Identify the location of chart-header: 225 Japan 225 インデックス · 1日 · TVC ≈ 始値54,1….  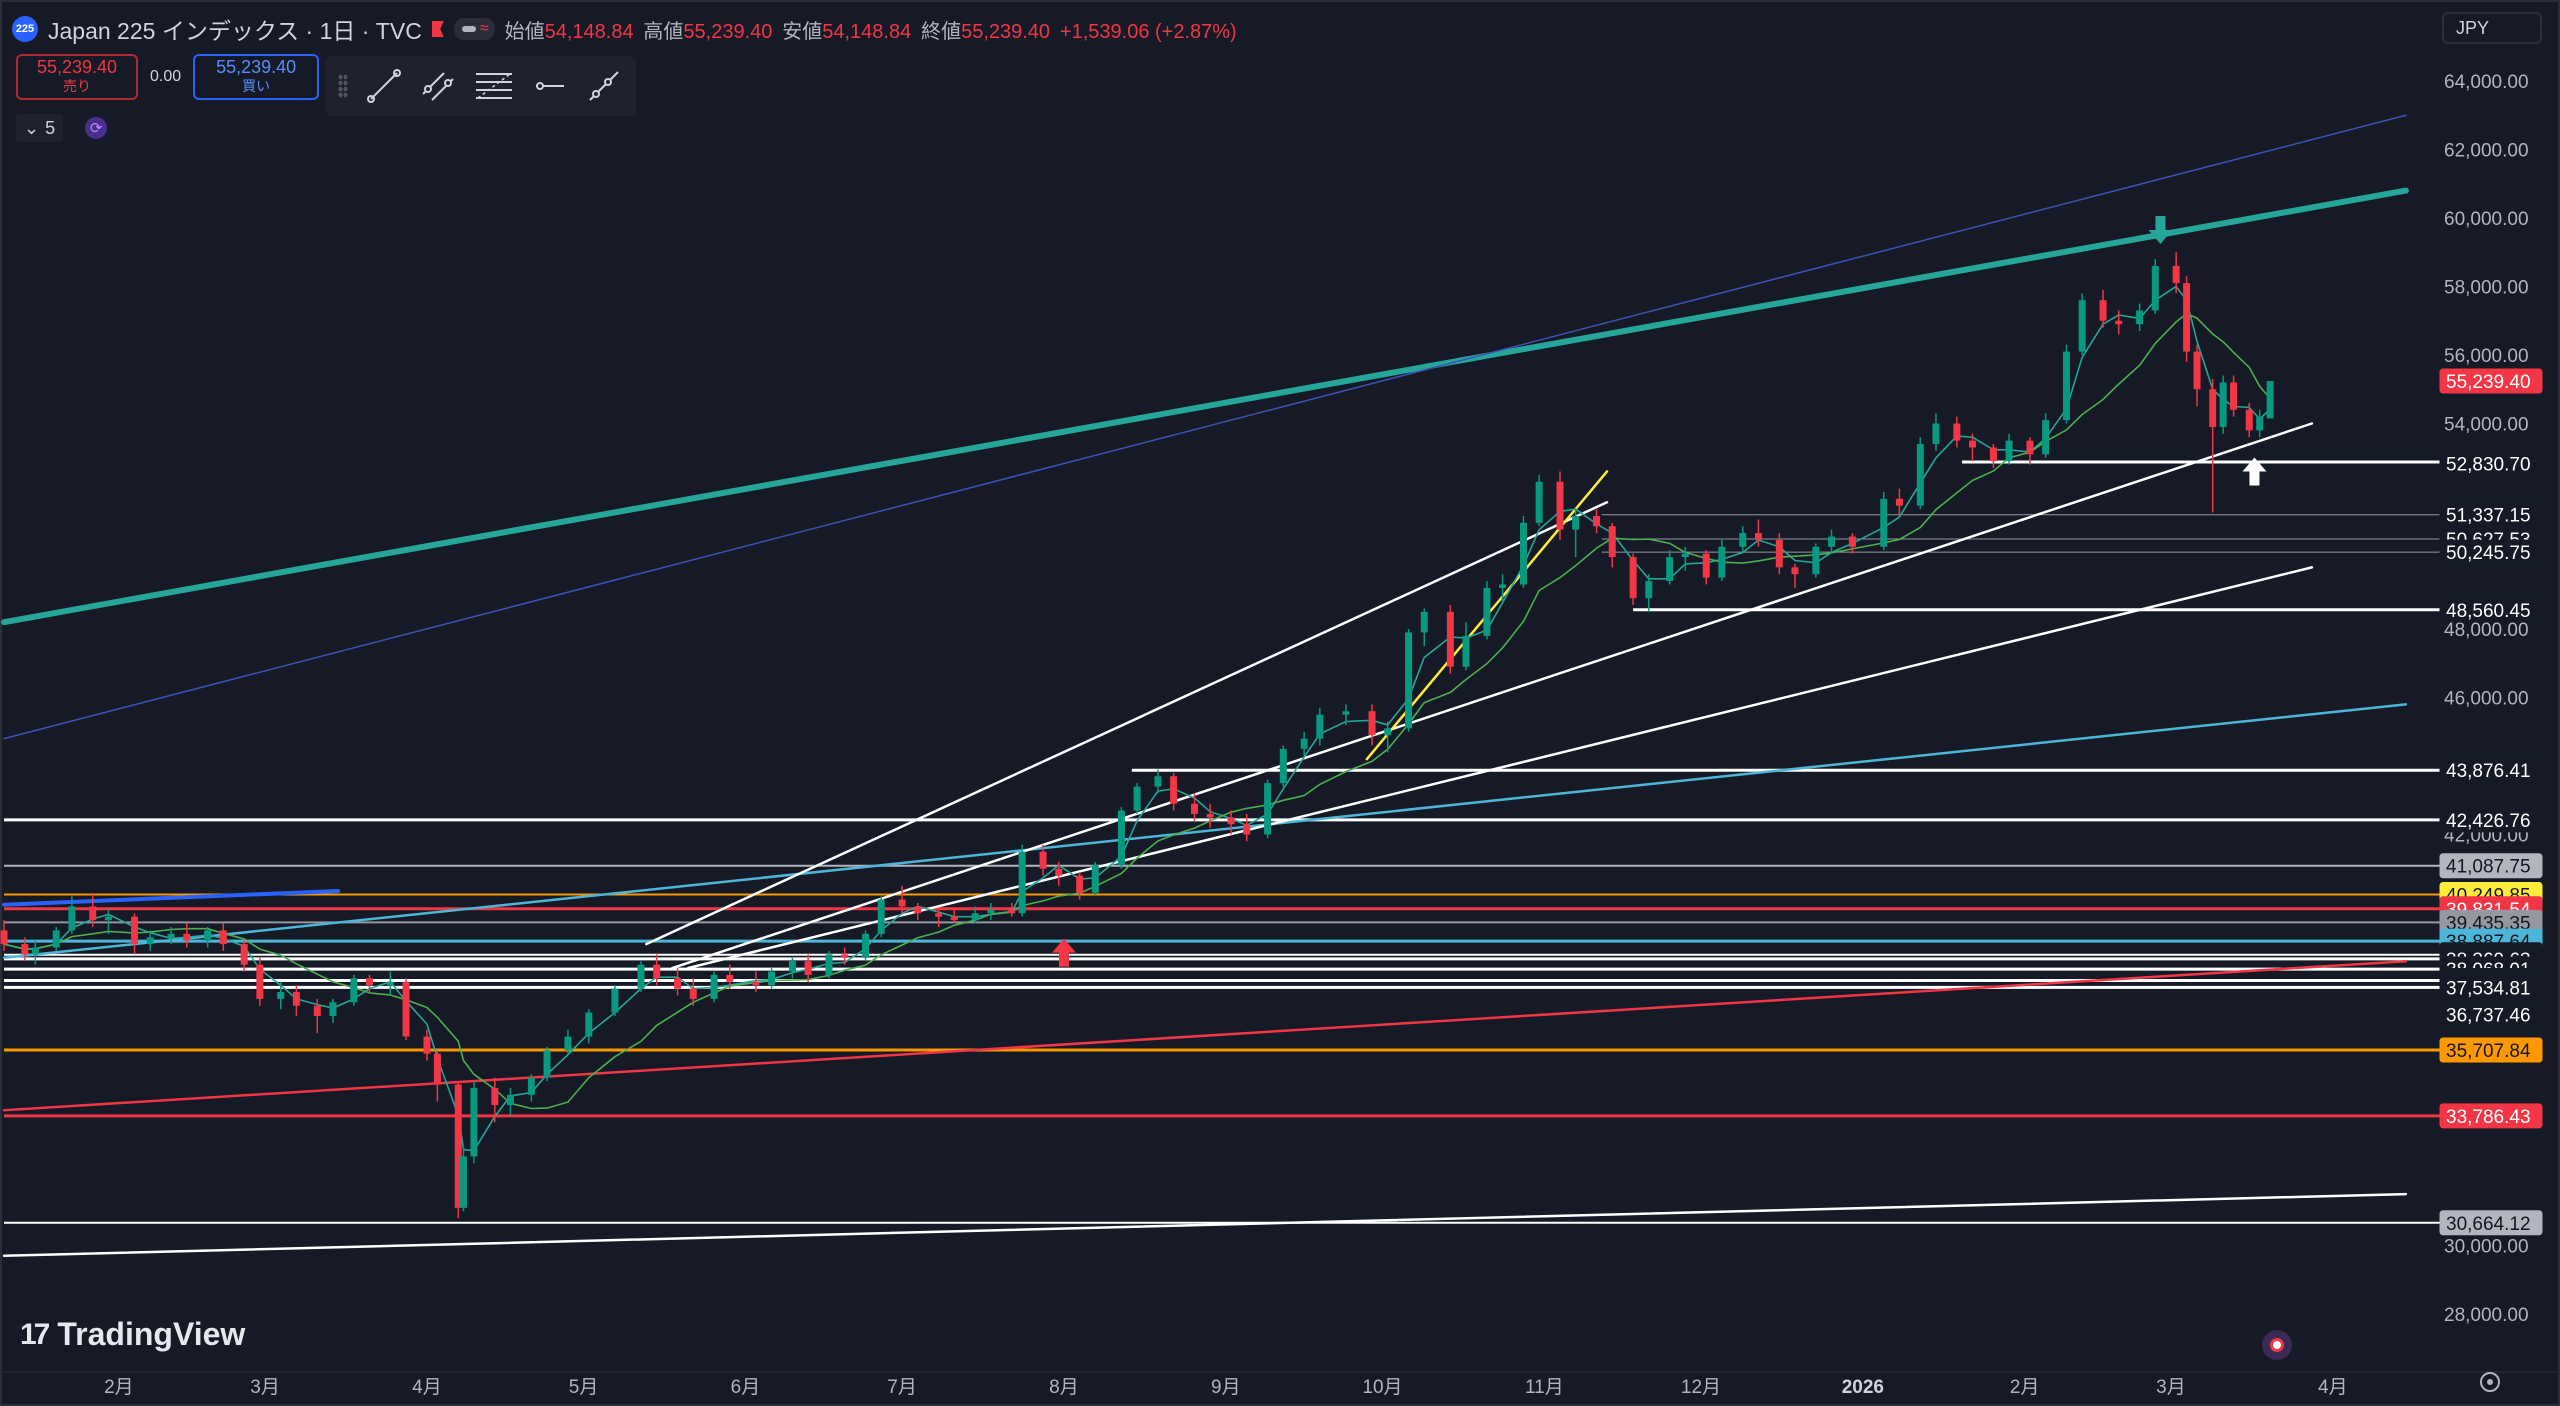
(626, 29).